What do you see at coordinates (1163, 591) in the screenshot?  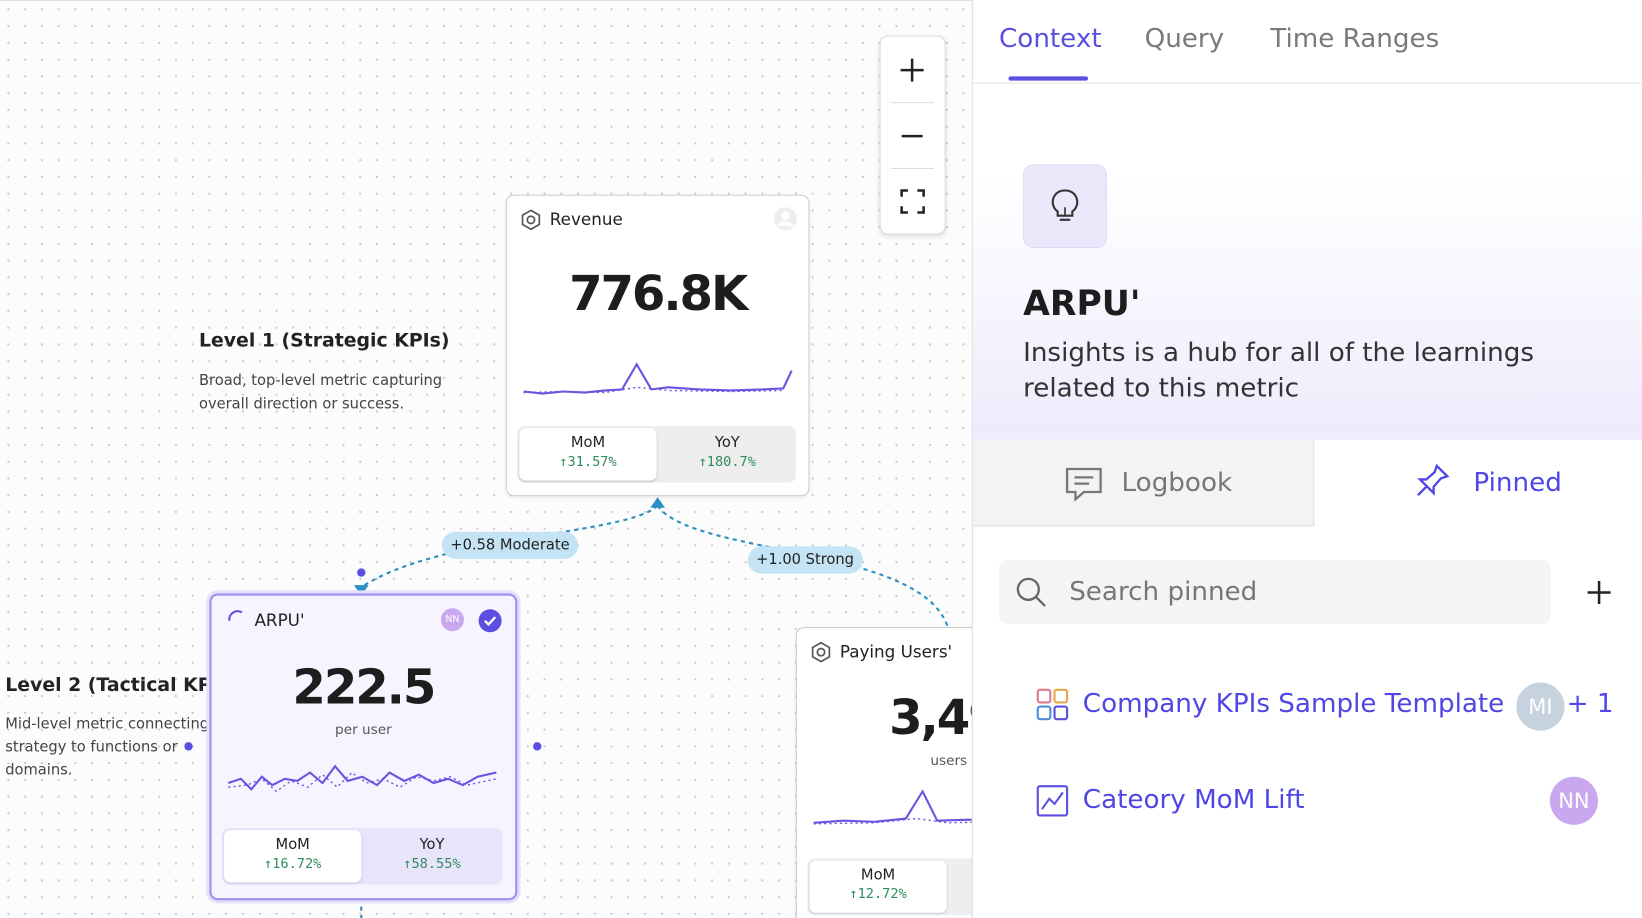 I see `search-placeholder: Search pinned` at bounding box center [1163, 591].